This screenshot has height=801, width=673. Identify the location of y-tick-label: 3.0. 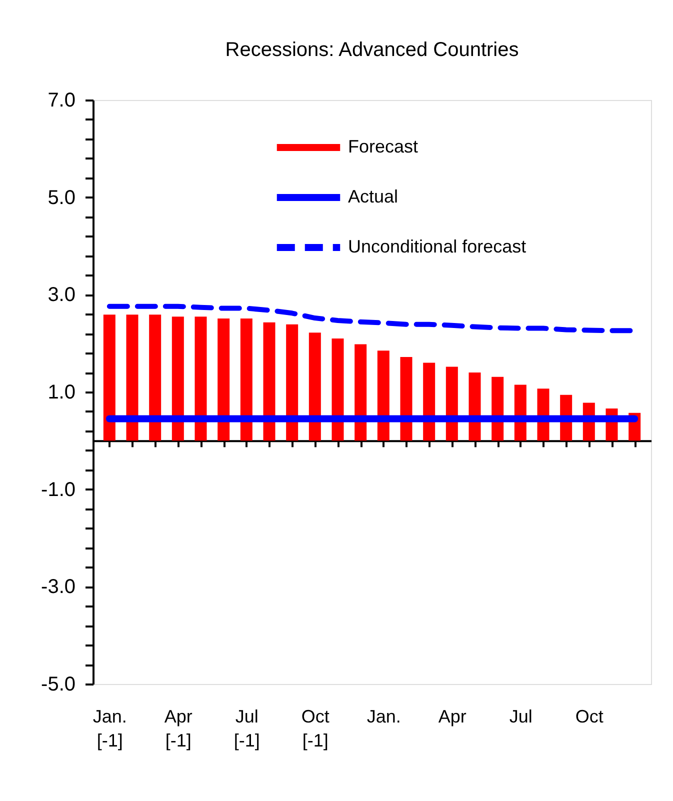
(62, 295).